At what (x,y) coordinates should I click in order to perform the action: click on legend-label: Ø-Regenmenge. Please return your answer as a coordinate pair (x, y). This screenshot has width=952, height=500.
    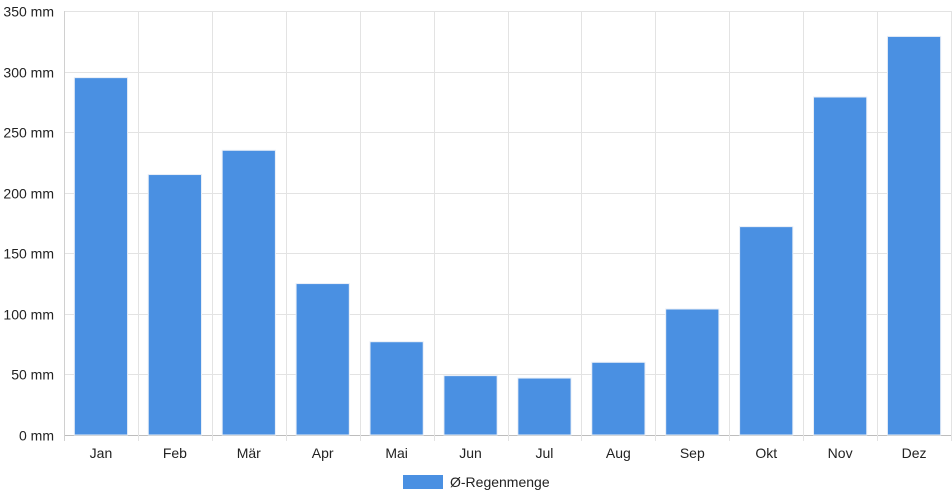
    Looking at the image, I should click on (500, 482).